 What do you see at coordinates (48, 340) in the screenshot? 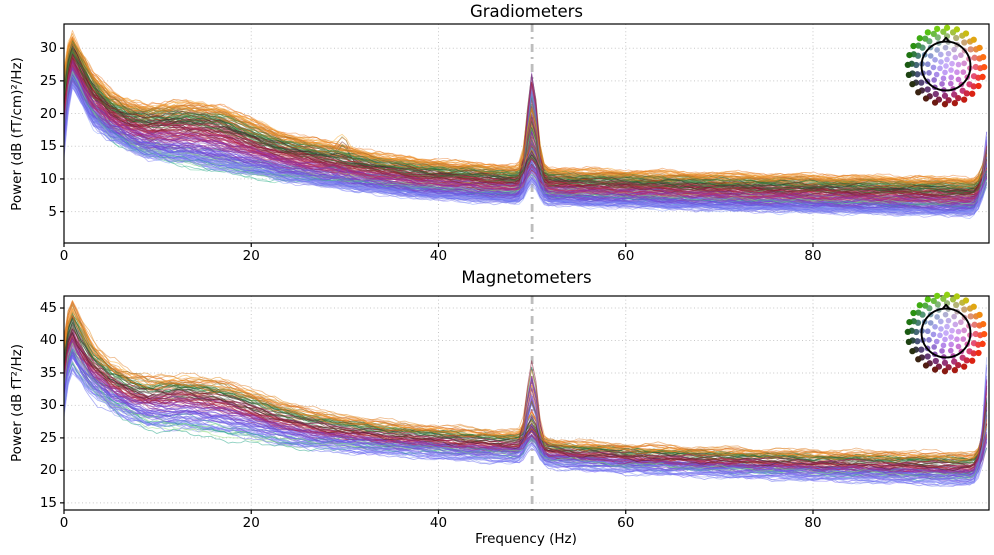
I see `y-tick-label: 40` at bounding box center [48, 340].